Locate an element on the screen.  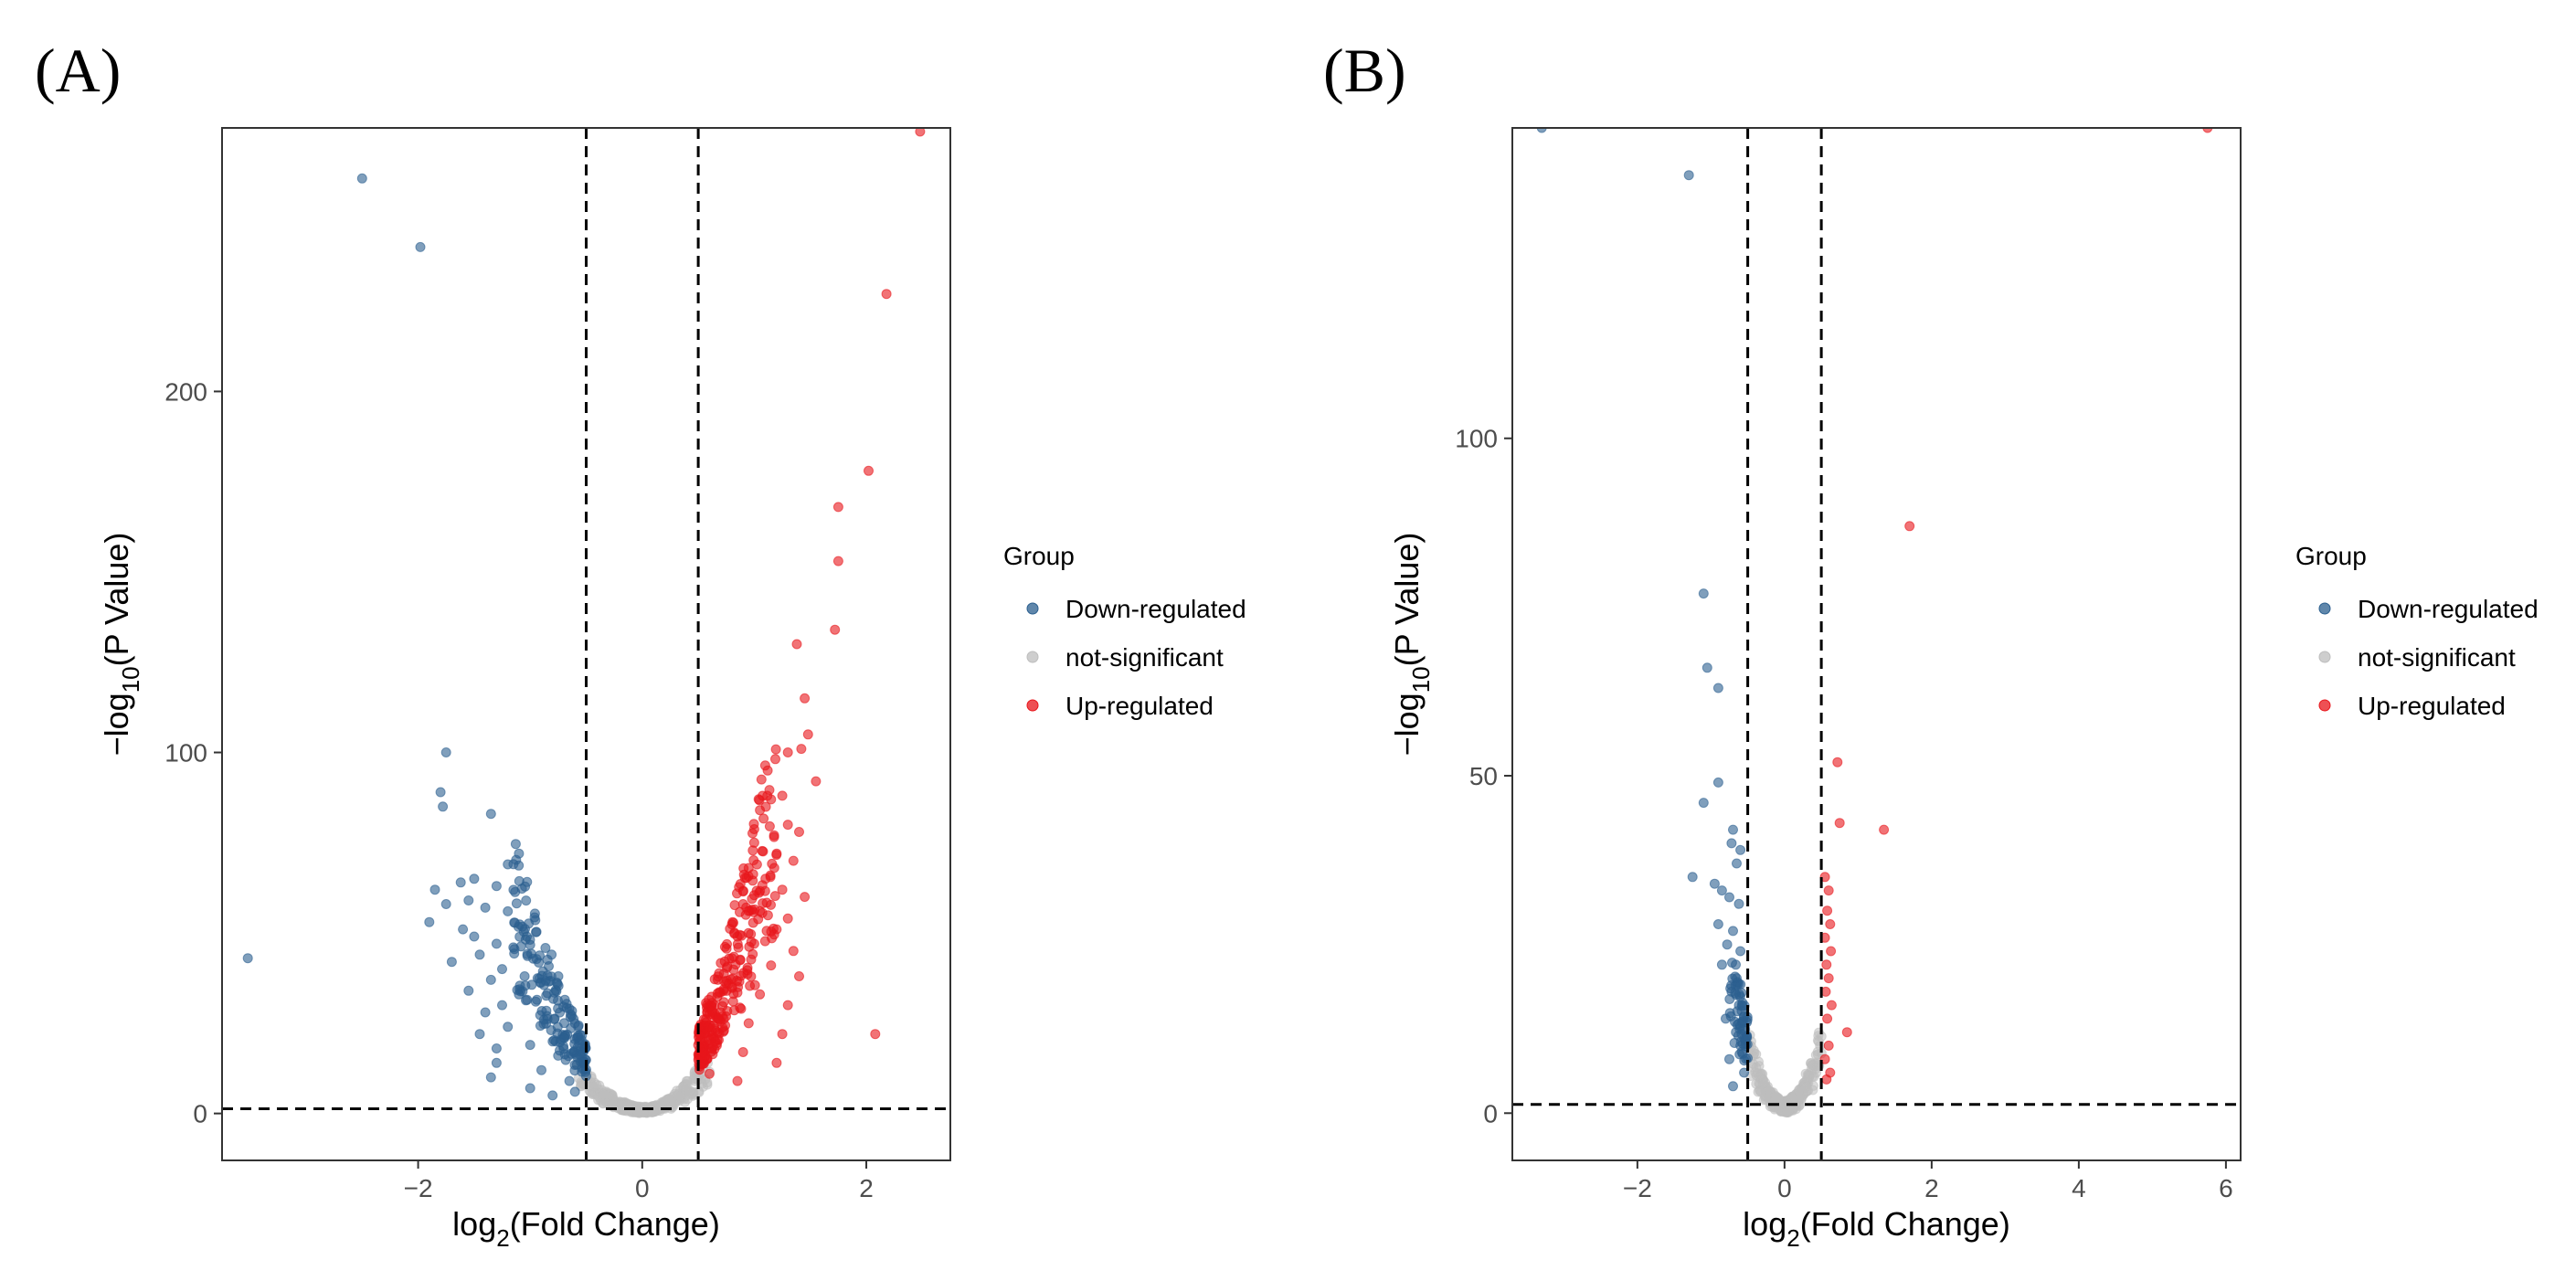
legend-label: Up-regulated is located at coordinates (1139, 706).